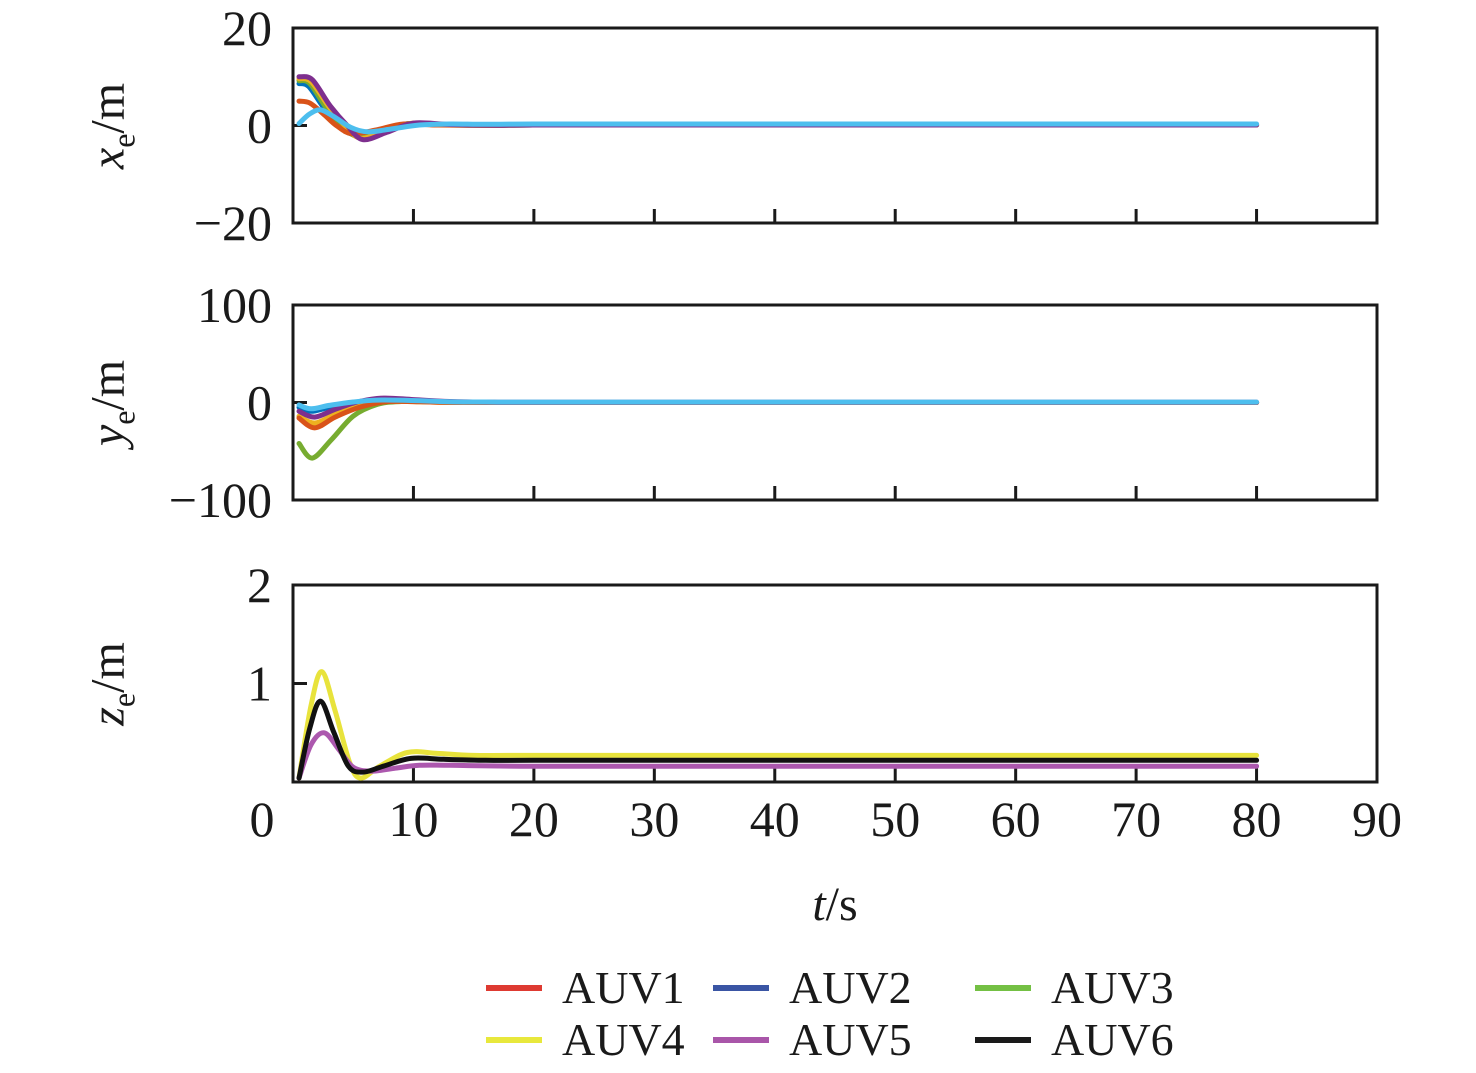 This screenshot has width=1476, height=1073. Describe the element at coordinates (841, 904) in the screenshot. I see `x-axis-label-unit: /s` at that location.